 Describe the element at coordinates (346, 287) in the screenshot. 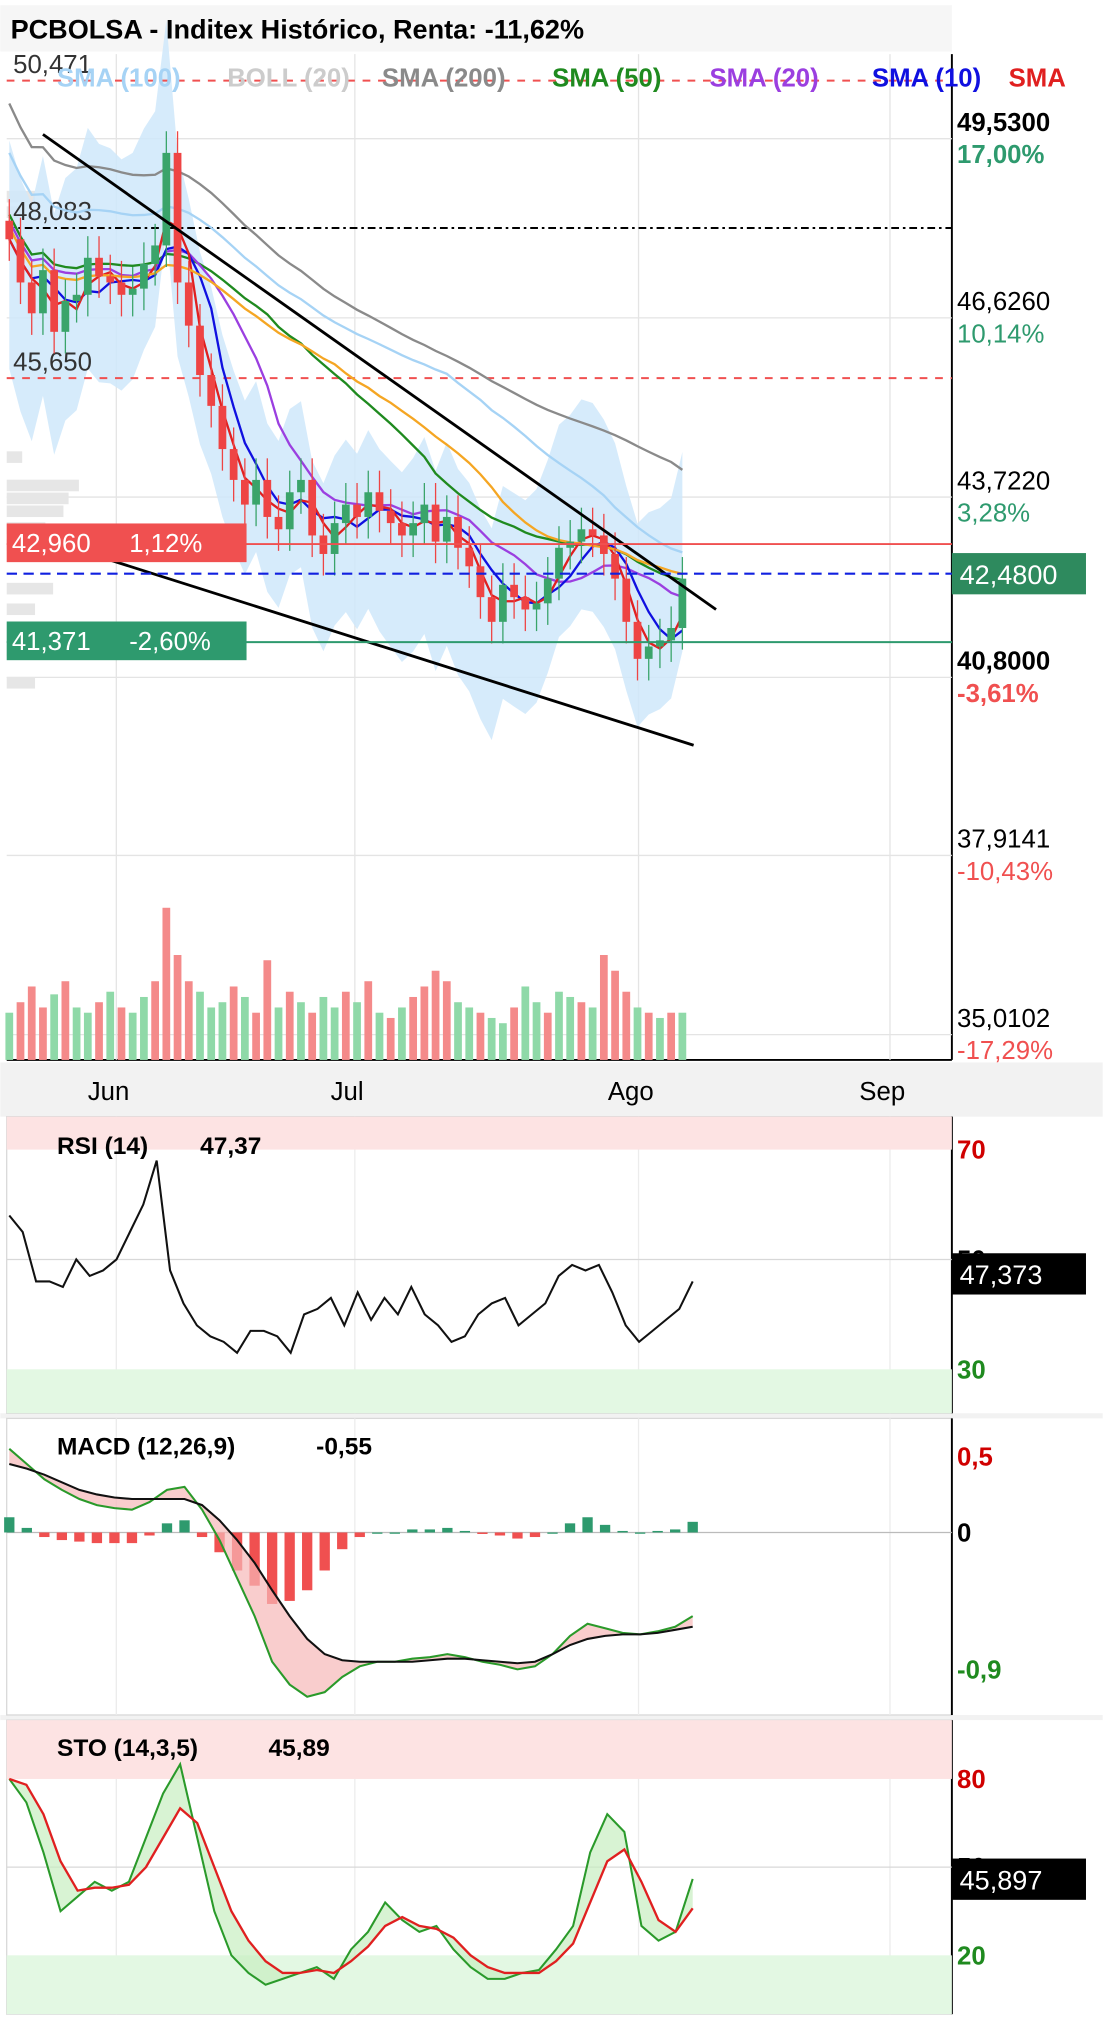

I see `sma-200-line` at that location.